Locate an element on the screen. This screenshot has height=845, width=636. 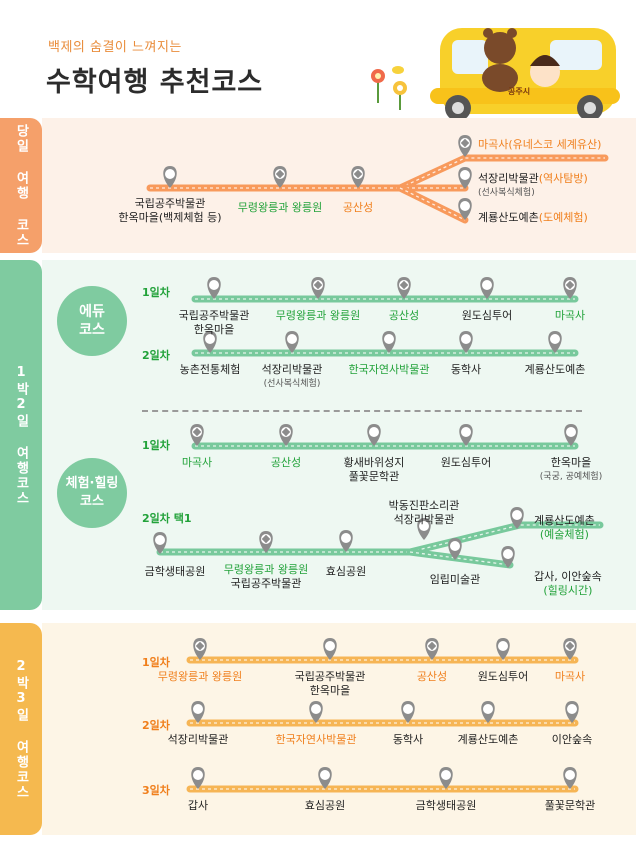
two-day2-stop-3: 계룡산도예촌 is located at coordinates (488, 740).